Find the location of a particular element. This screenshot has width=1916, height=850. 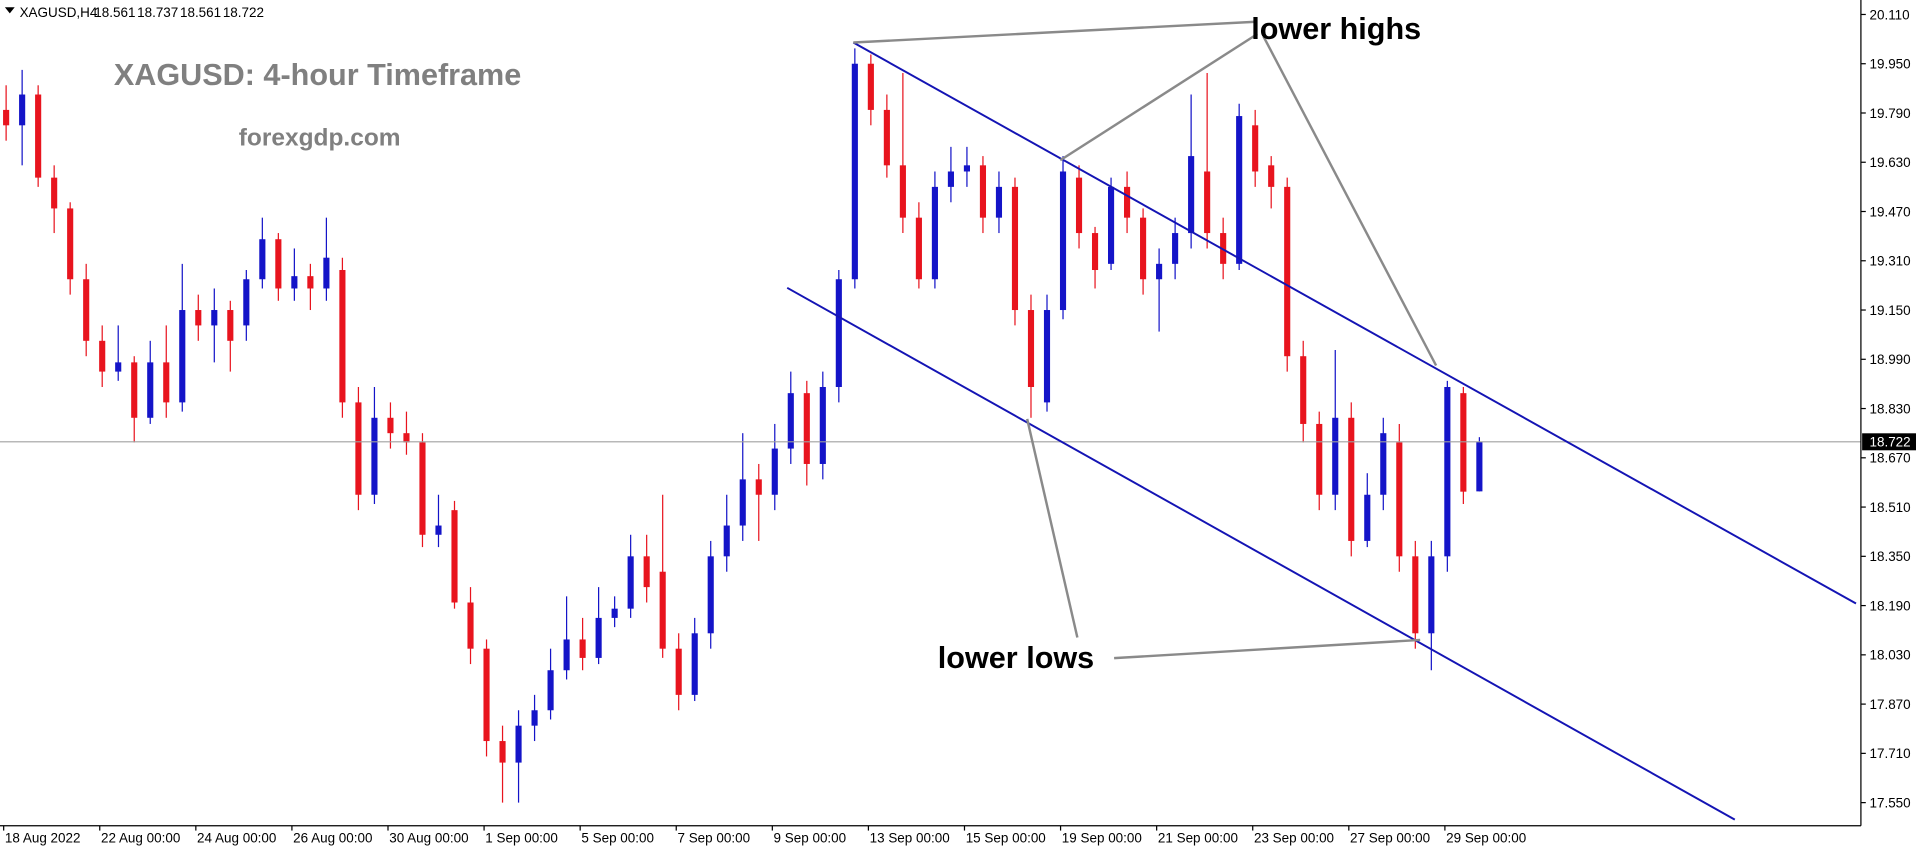

y-tick-label: 19.310 is located at coordinates (1889, 261).